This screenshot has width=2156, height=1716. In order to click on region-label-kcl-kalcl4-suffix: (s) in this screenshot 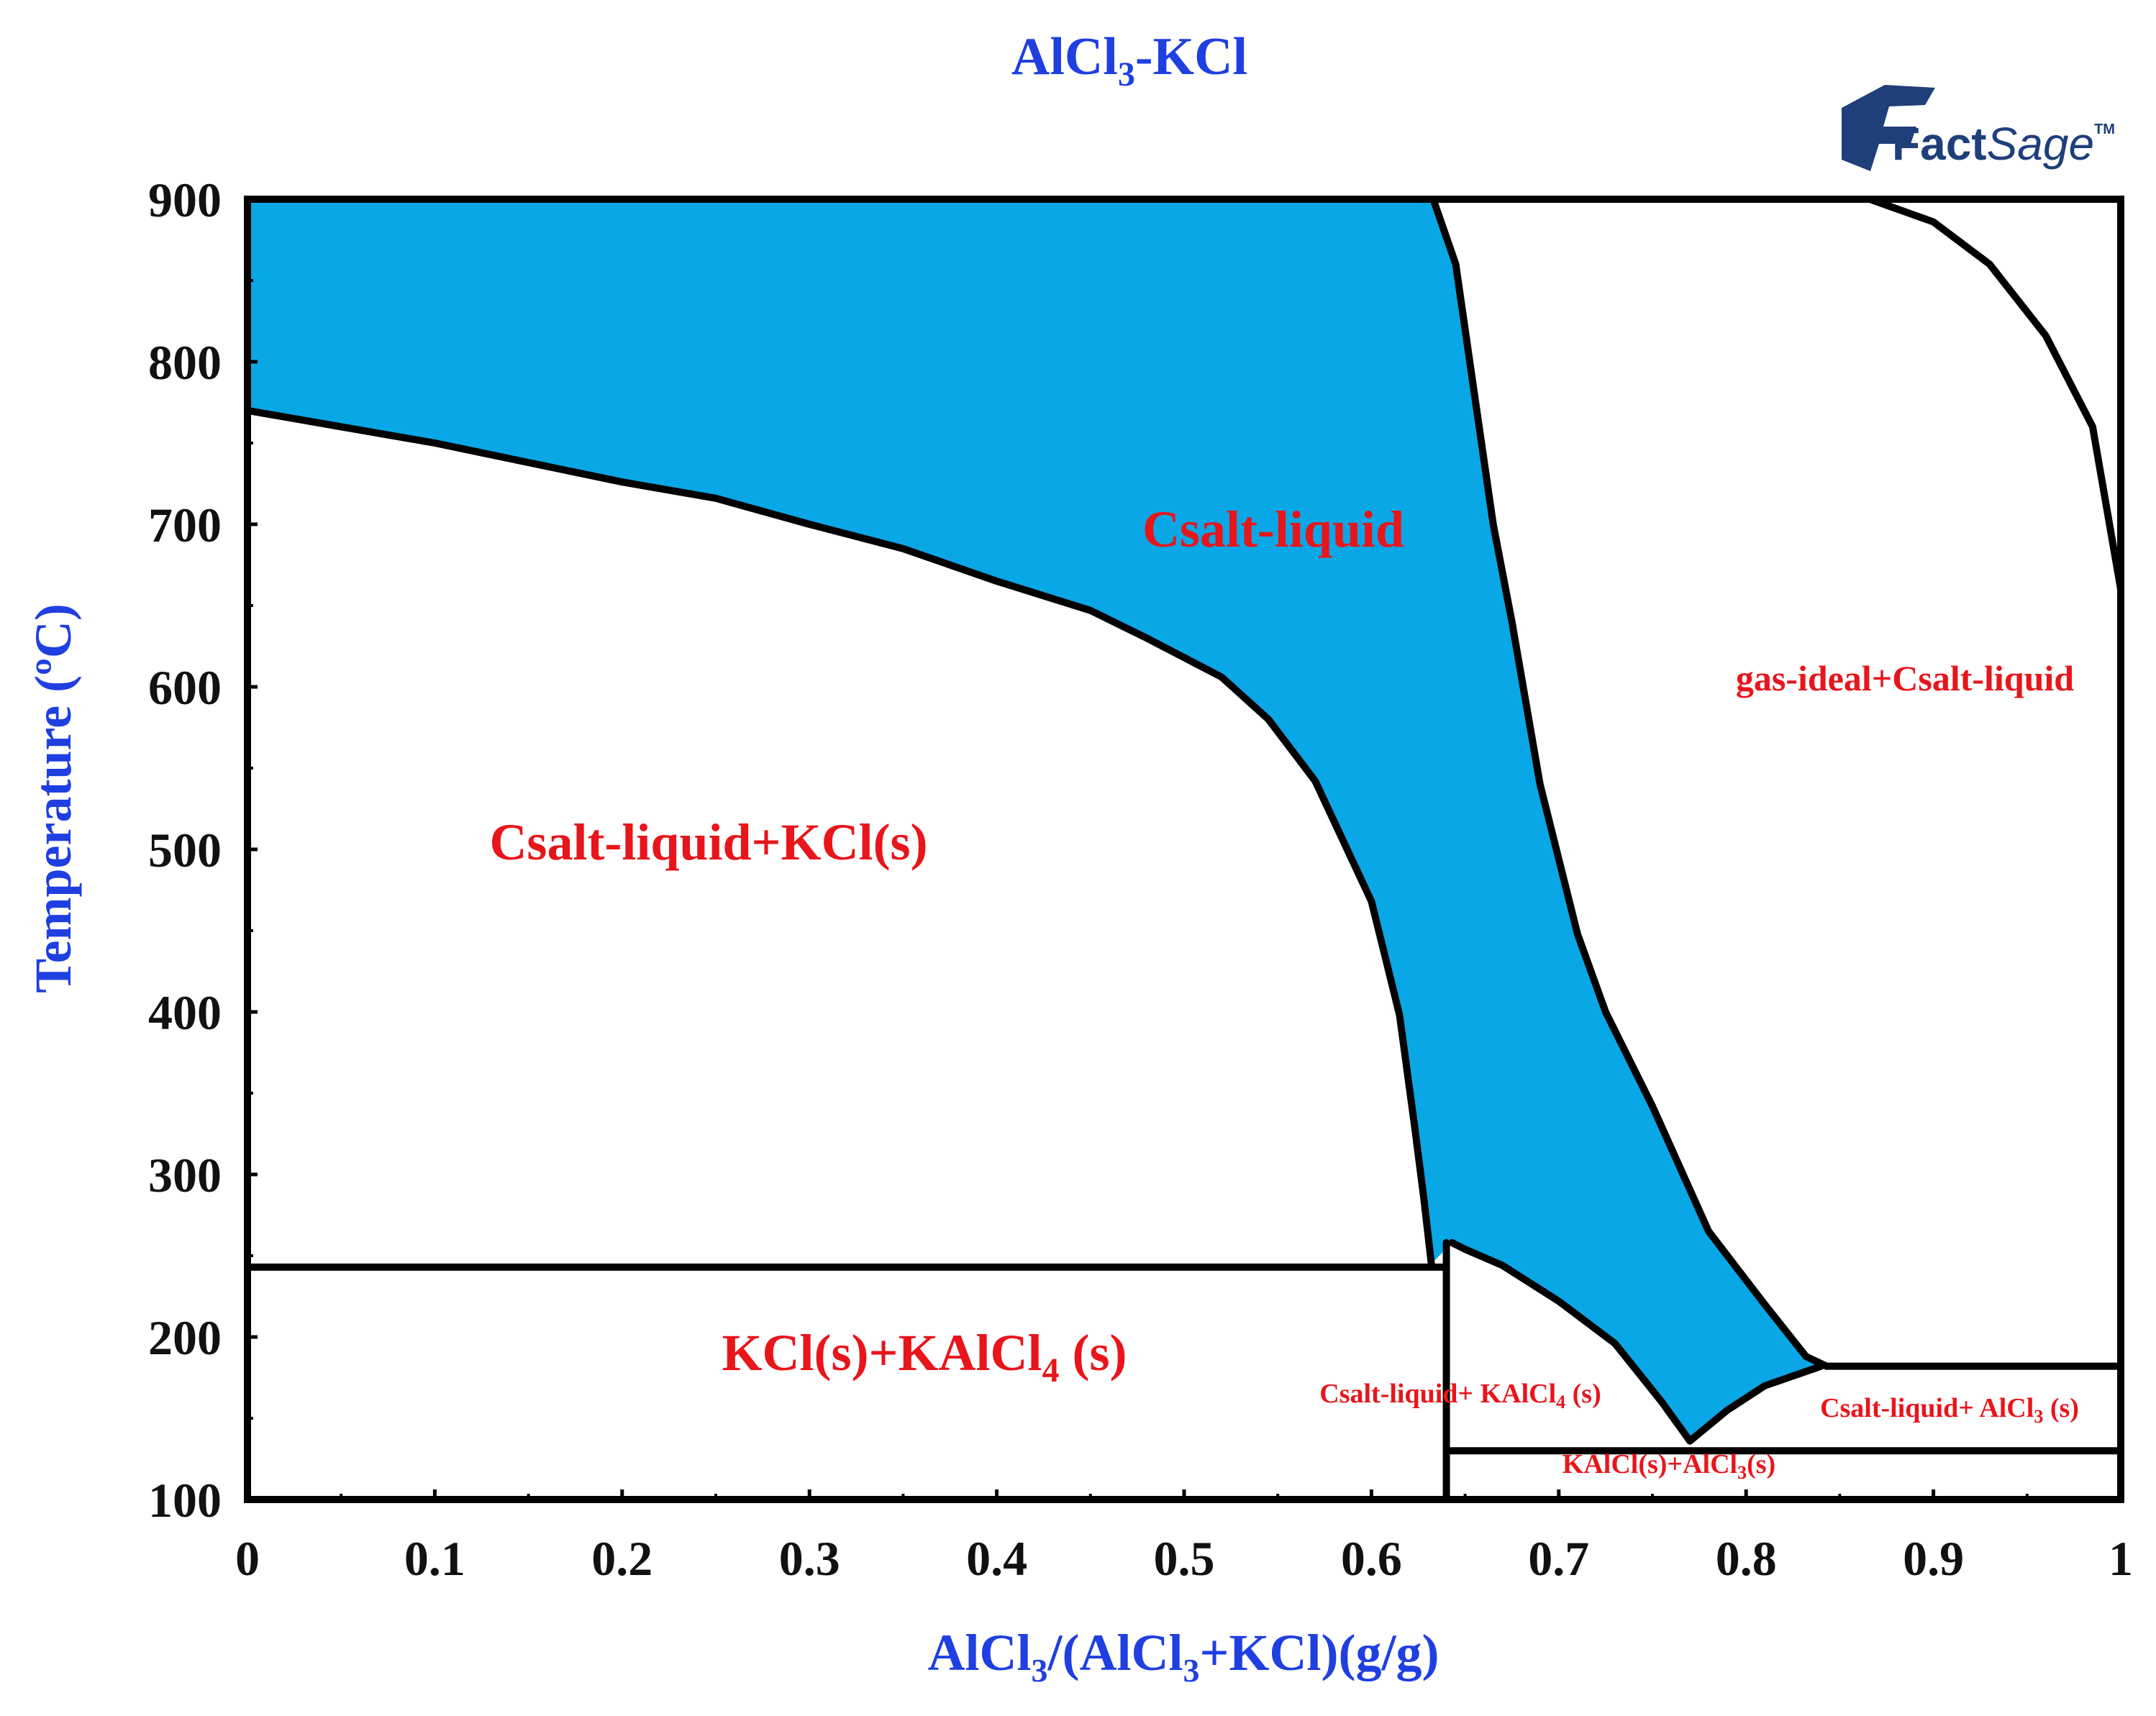, I will do `click(1093, 1353)`.